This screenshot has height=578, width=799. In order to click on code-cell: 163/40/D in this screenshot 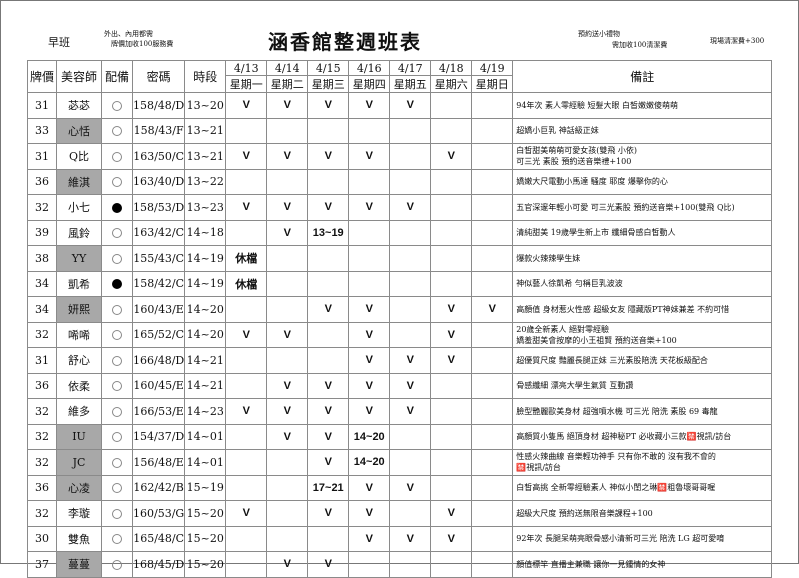, I will do `click(158, 181)`.